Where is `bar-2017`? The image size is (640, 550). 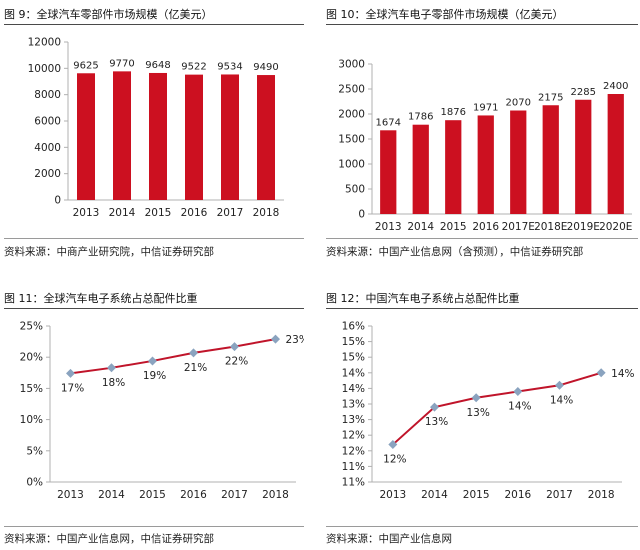
bar-2017 is located at coordinates (230, 137).